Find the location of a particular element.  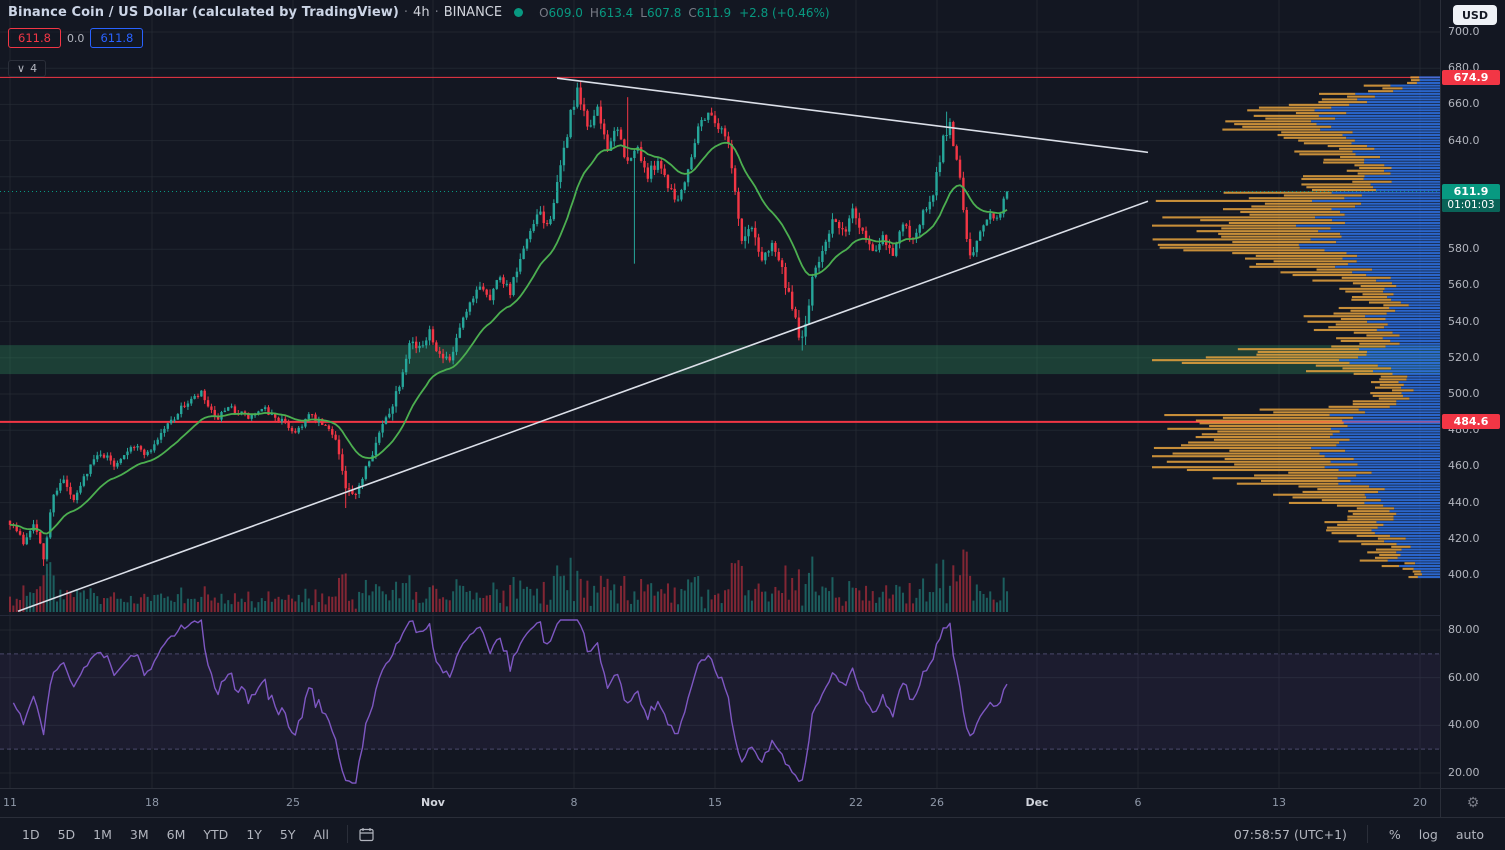

date-range-buttons: 1D 5D 1M 3M 6M YTD 1Y 5Y All is located at coordinates (175, 834).